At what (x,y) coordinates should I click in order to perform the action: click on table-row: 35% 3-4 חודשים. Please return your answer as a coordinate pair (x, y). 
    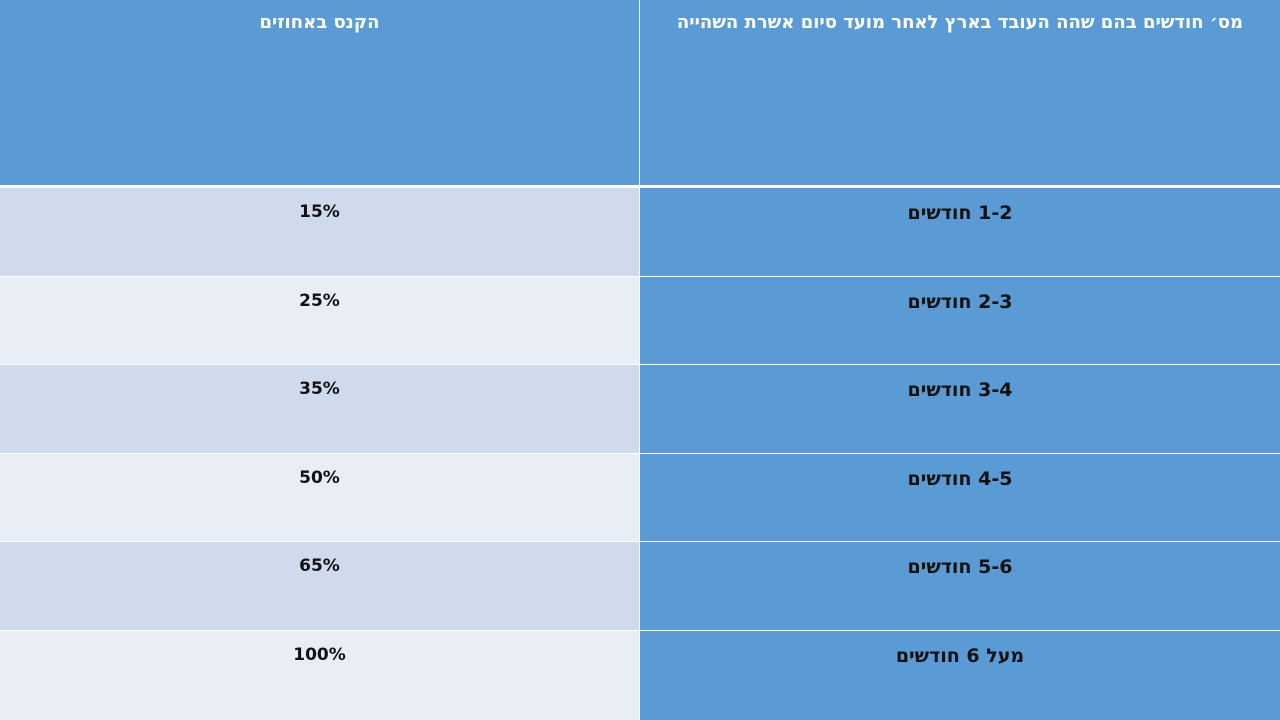
    Looking at the image, I should click on (640, 409).